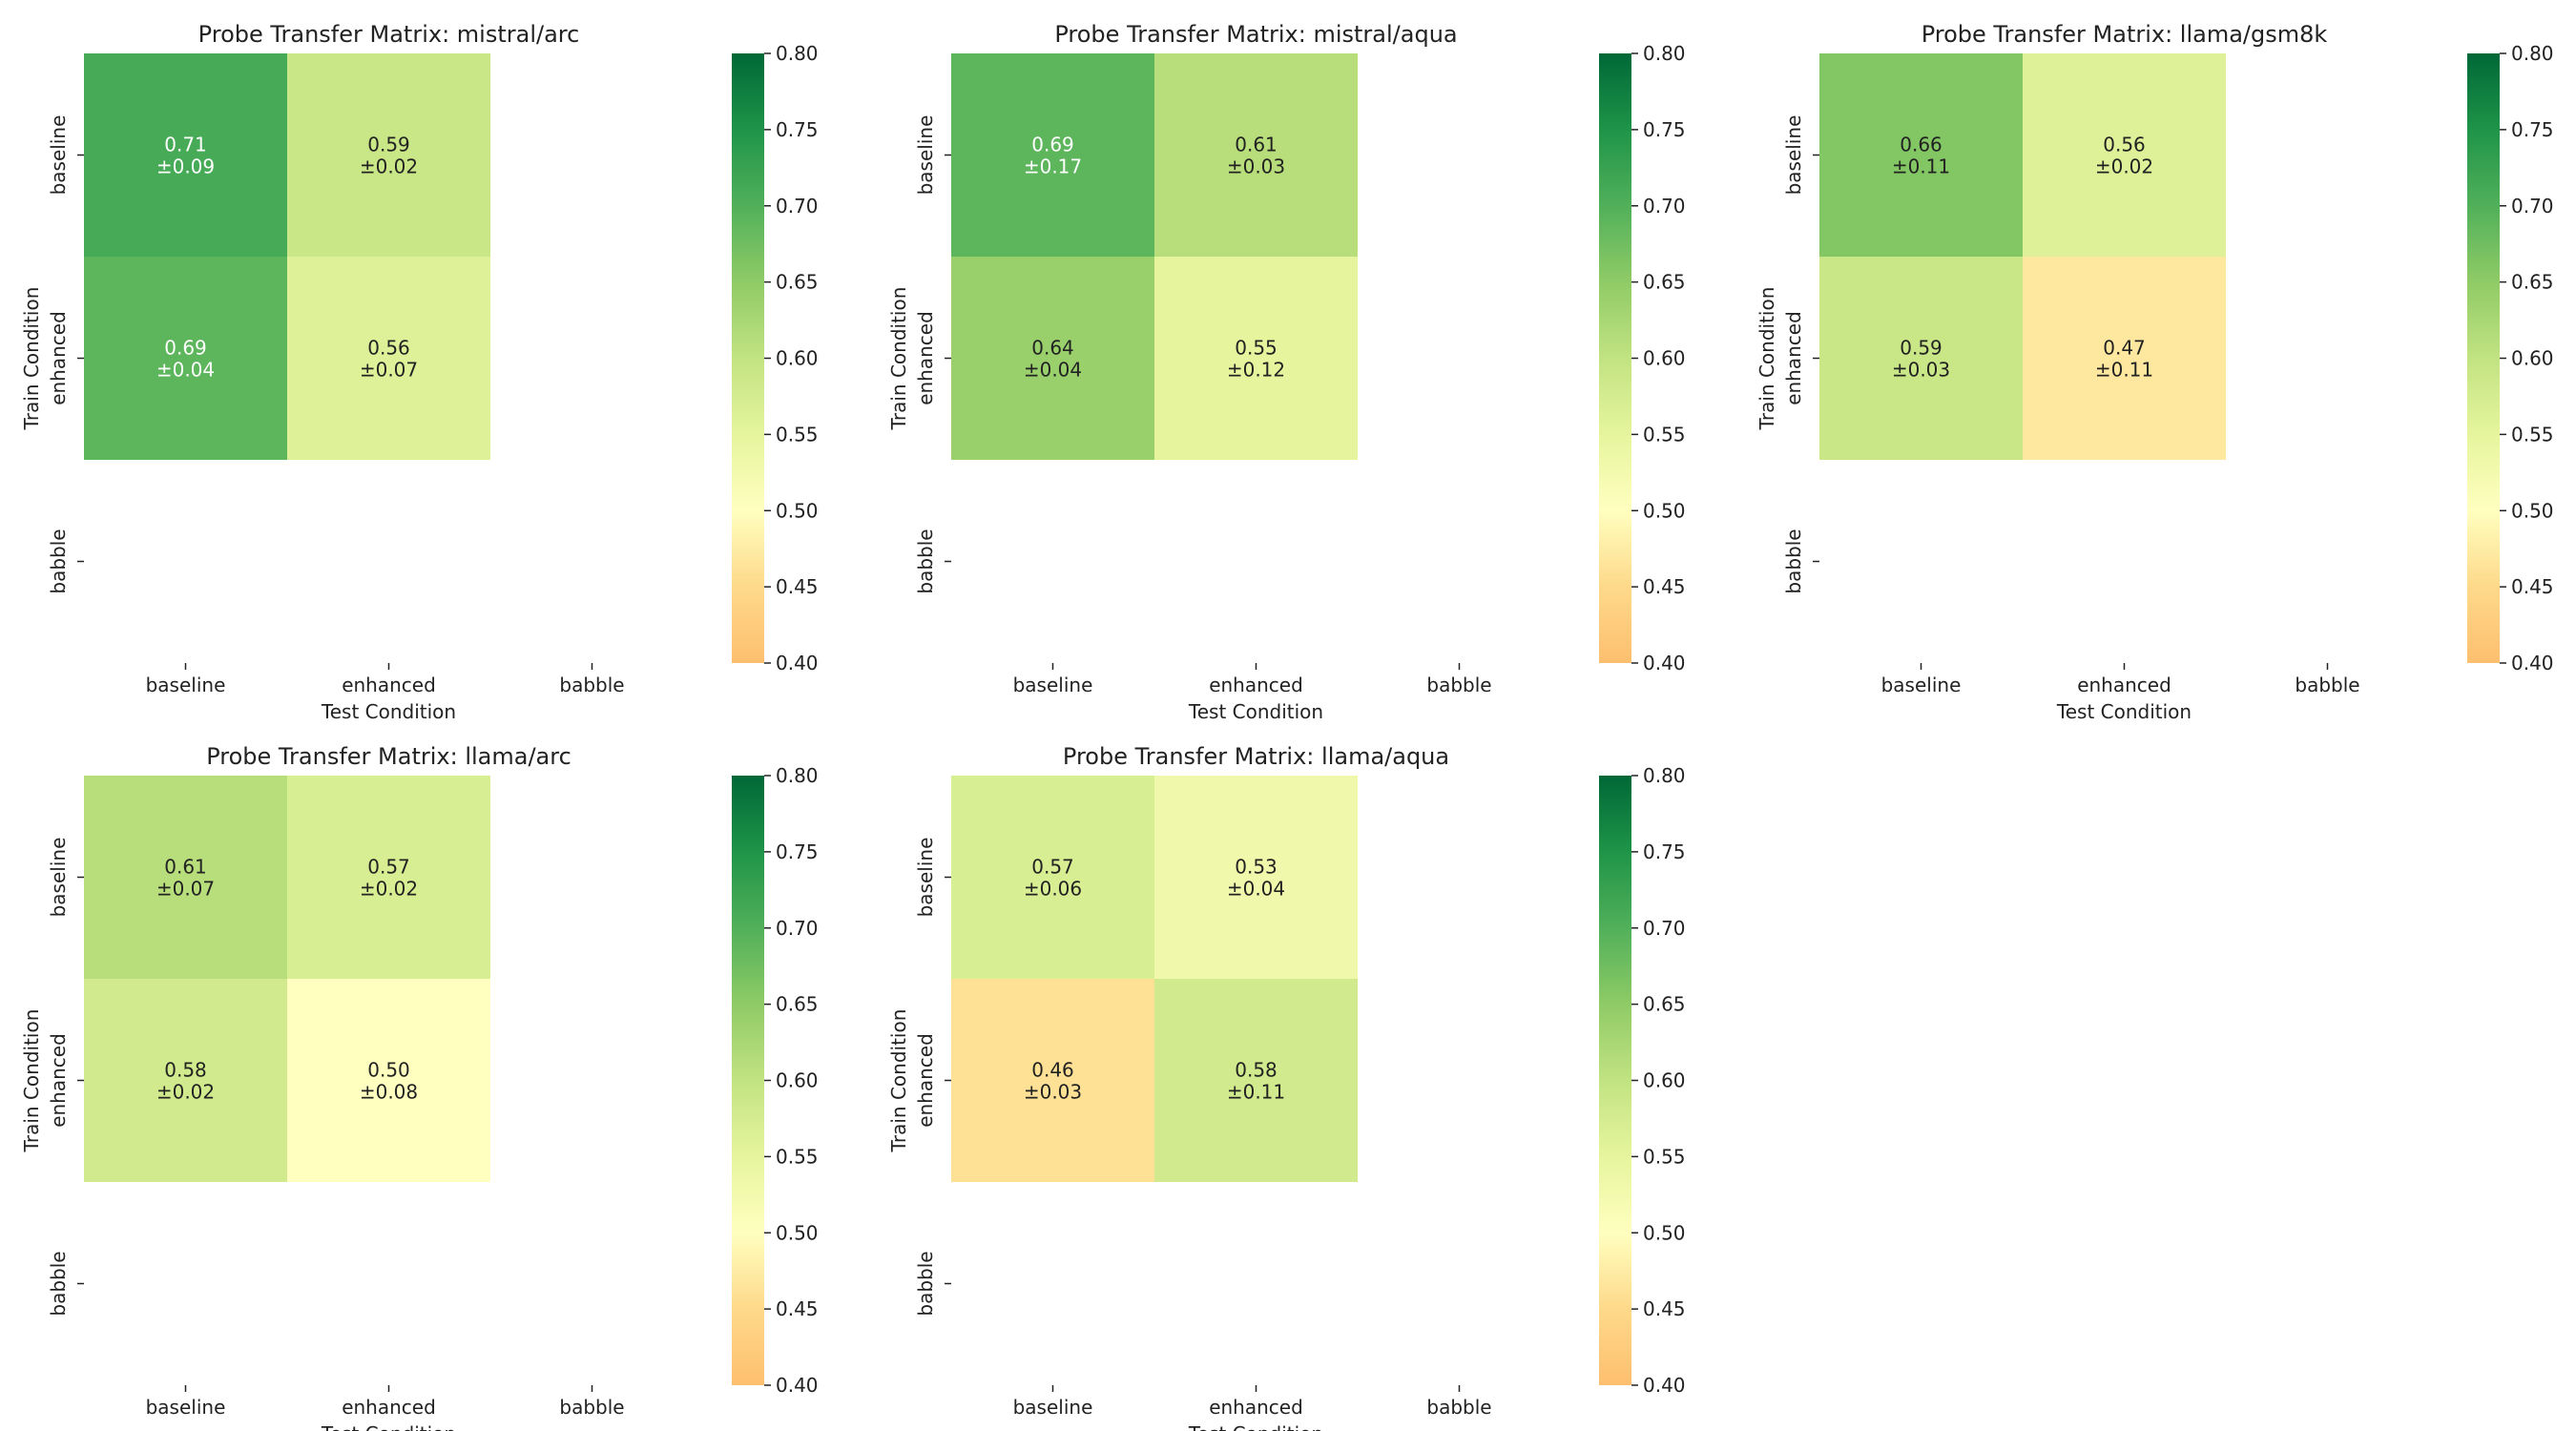  What do you see at coordinates (185, 359) in the screenshot?
I see `cell-label: 0.69 ±0.04` at bounding box center [185, 359].